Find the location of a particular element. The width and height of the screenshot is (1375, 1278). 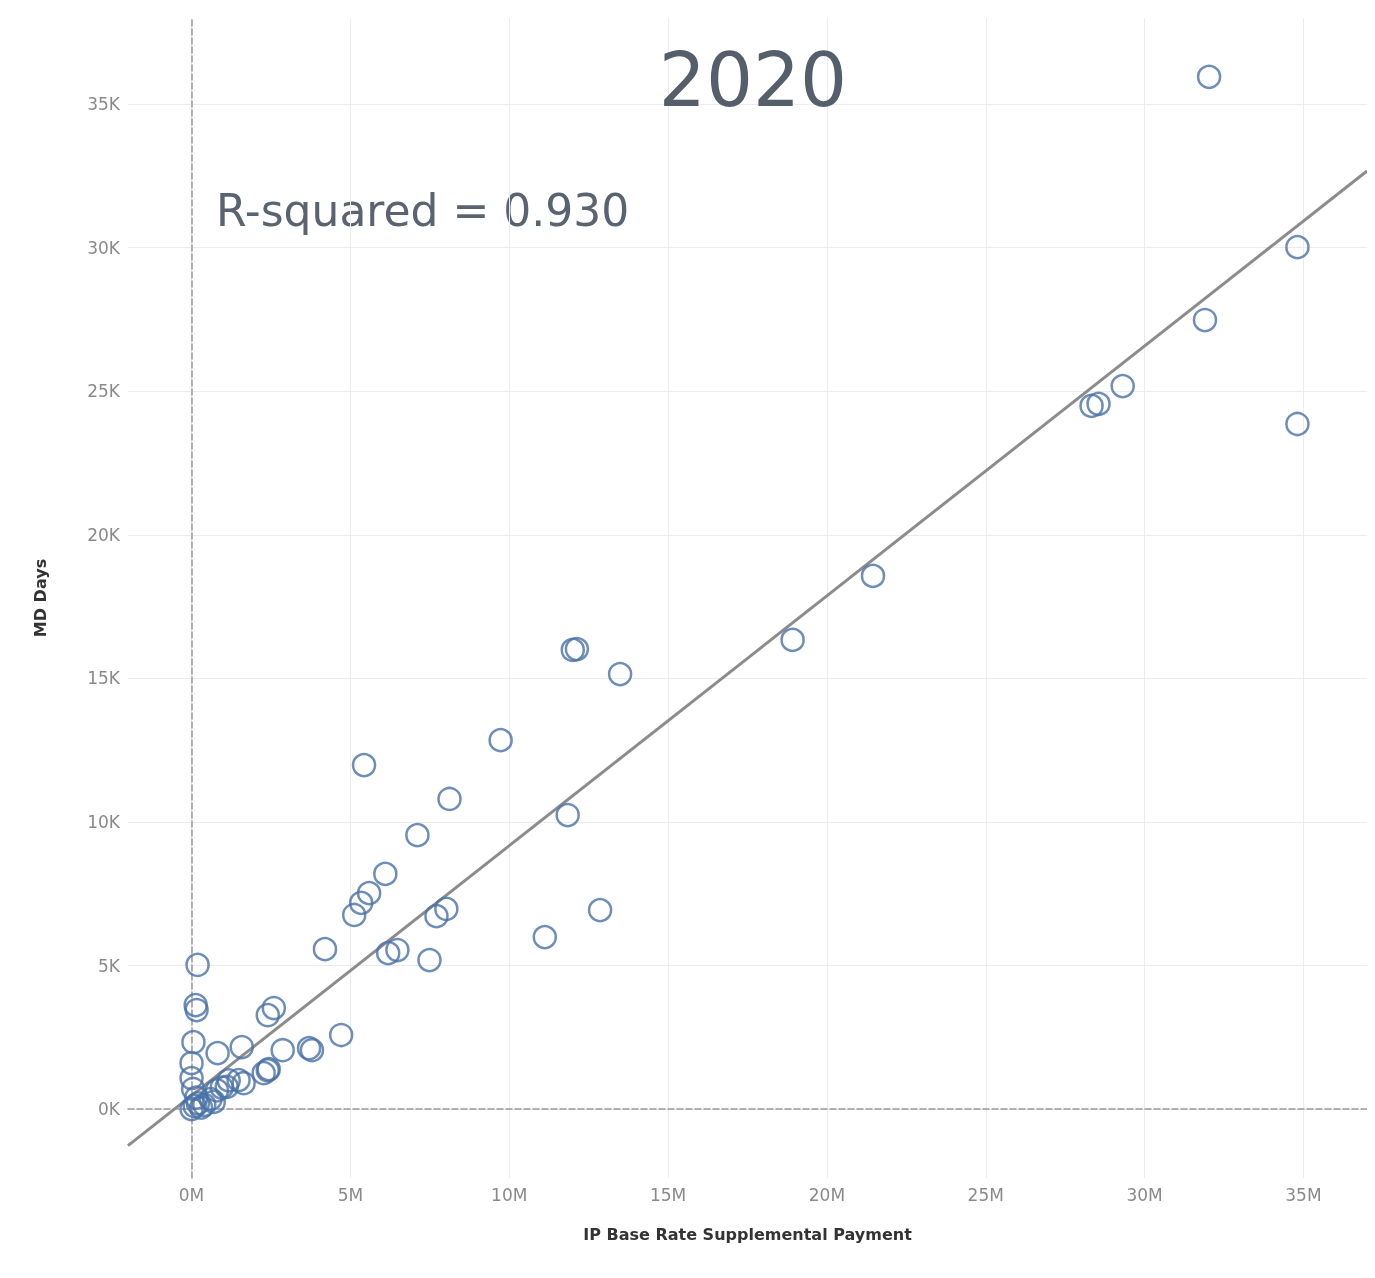

x-tick-label: 10M is located at coordinates (509, 1194).